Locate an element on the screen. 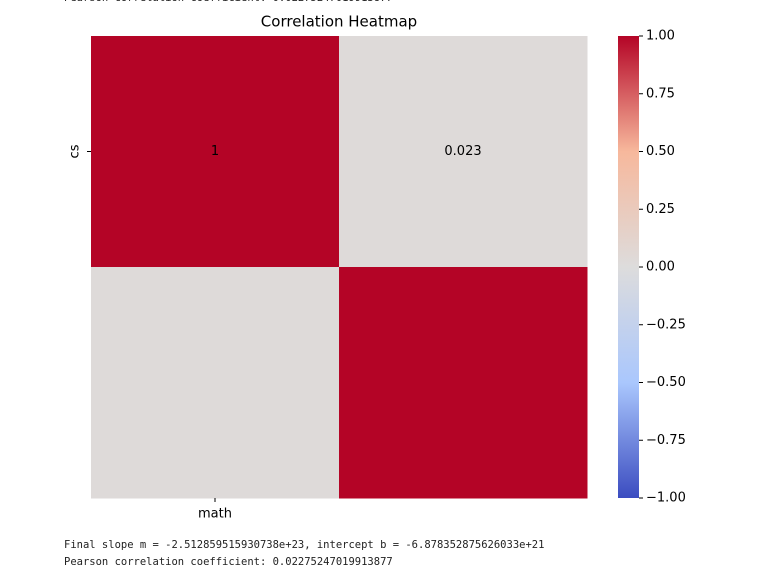 This screenshot has width=775, height=577. cell-label: 0.023 is located at coordinates (462, 151).